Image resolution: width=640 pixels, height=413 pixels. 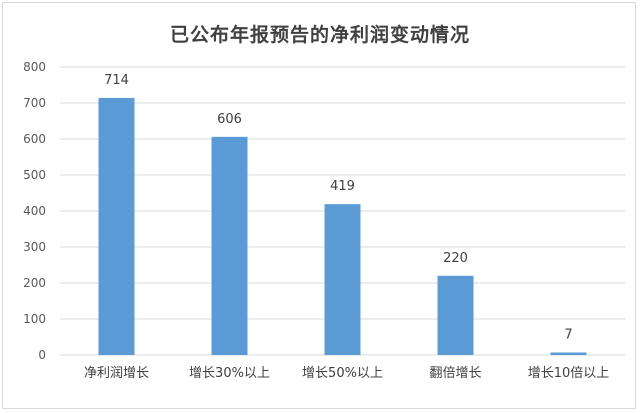 What do you see at coordinates (34, 67) in the screenshot?
I see `y-tick-label: 800` at bounding box center [34, 67].